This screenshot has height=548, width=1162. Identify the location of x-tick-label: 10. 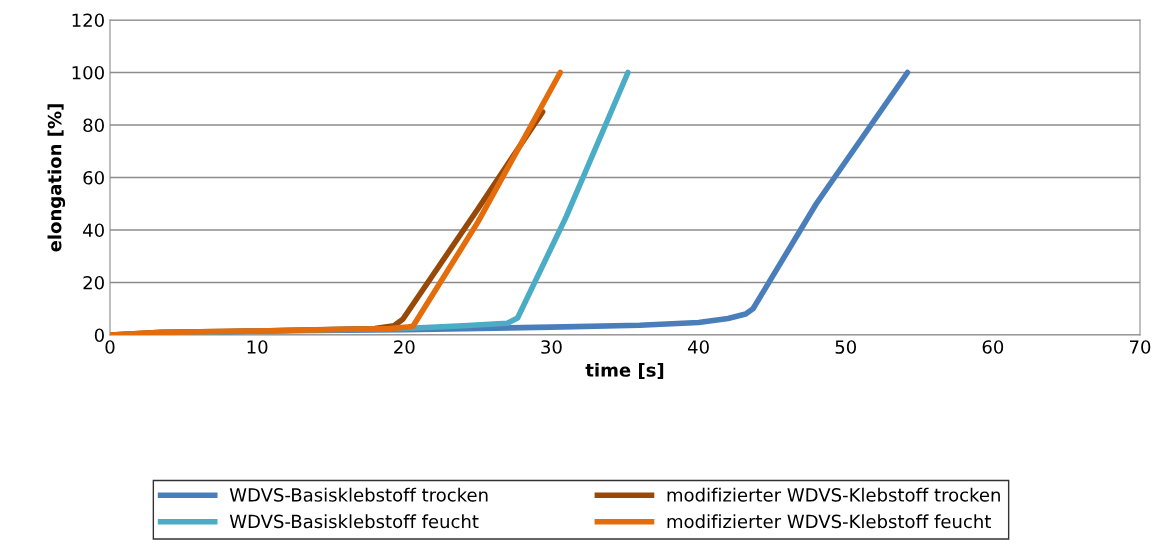
(257, 347).